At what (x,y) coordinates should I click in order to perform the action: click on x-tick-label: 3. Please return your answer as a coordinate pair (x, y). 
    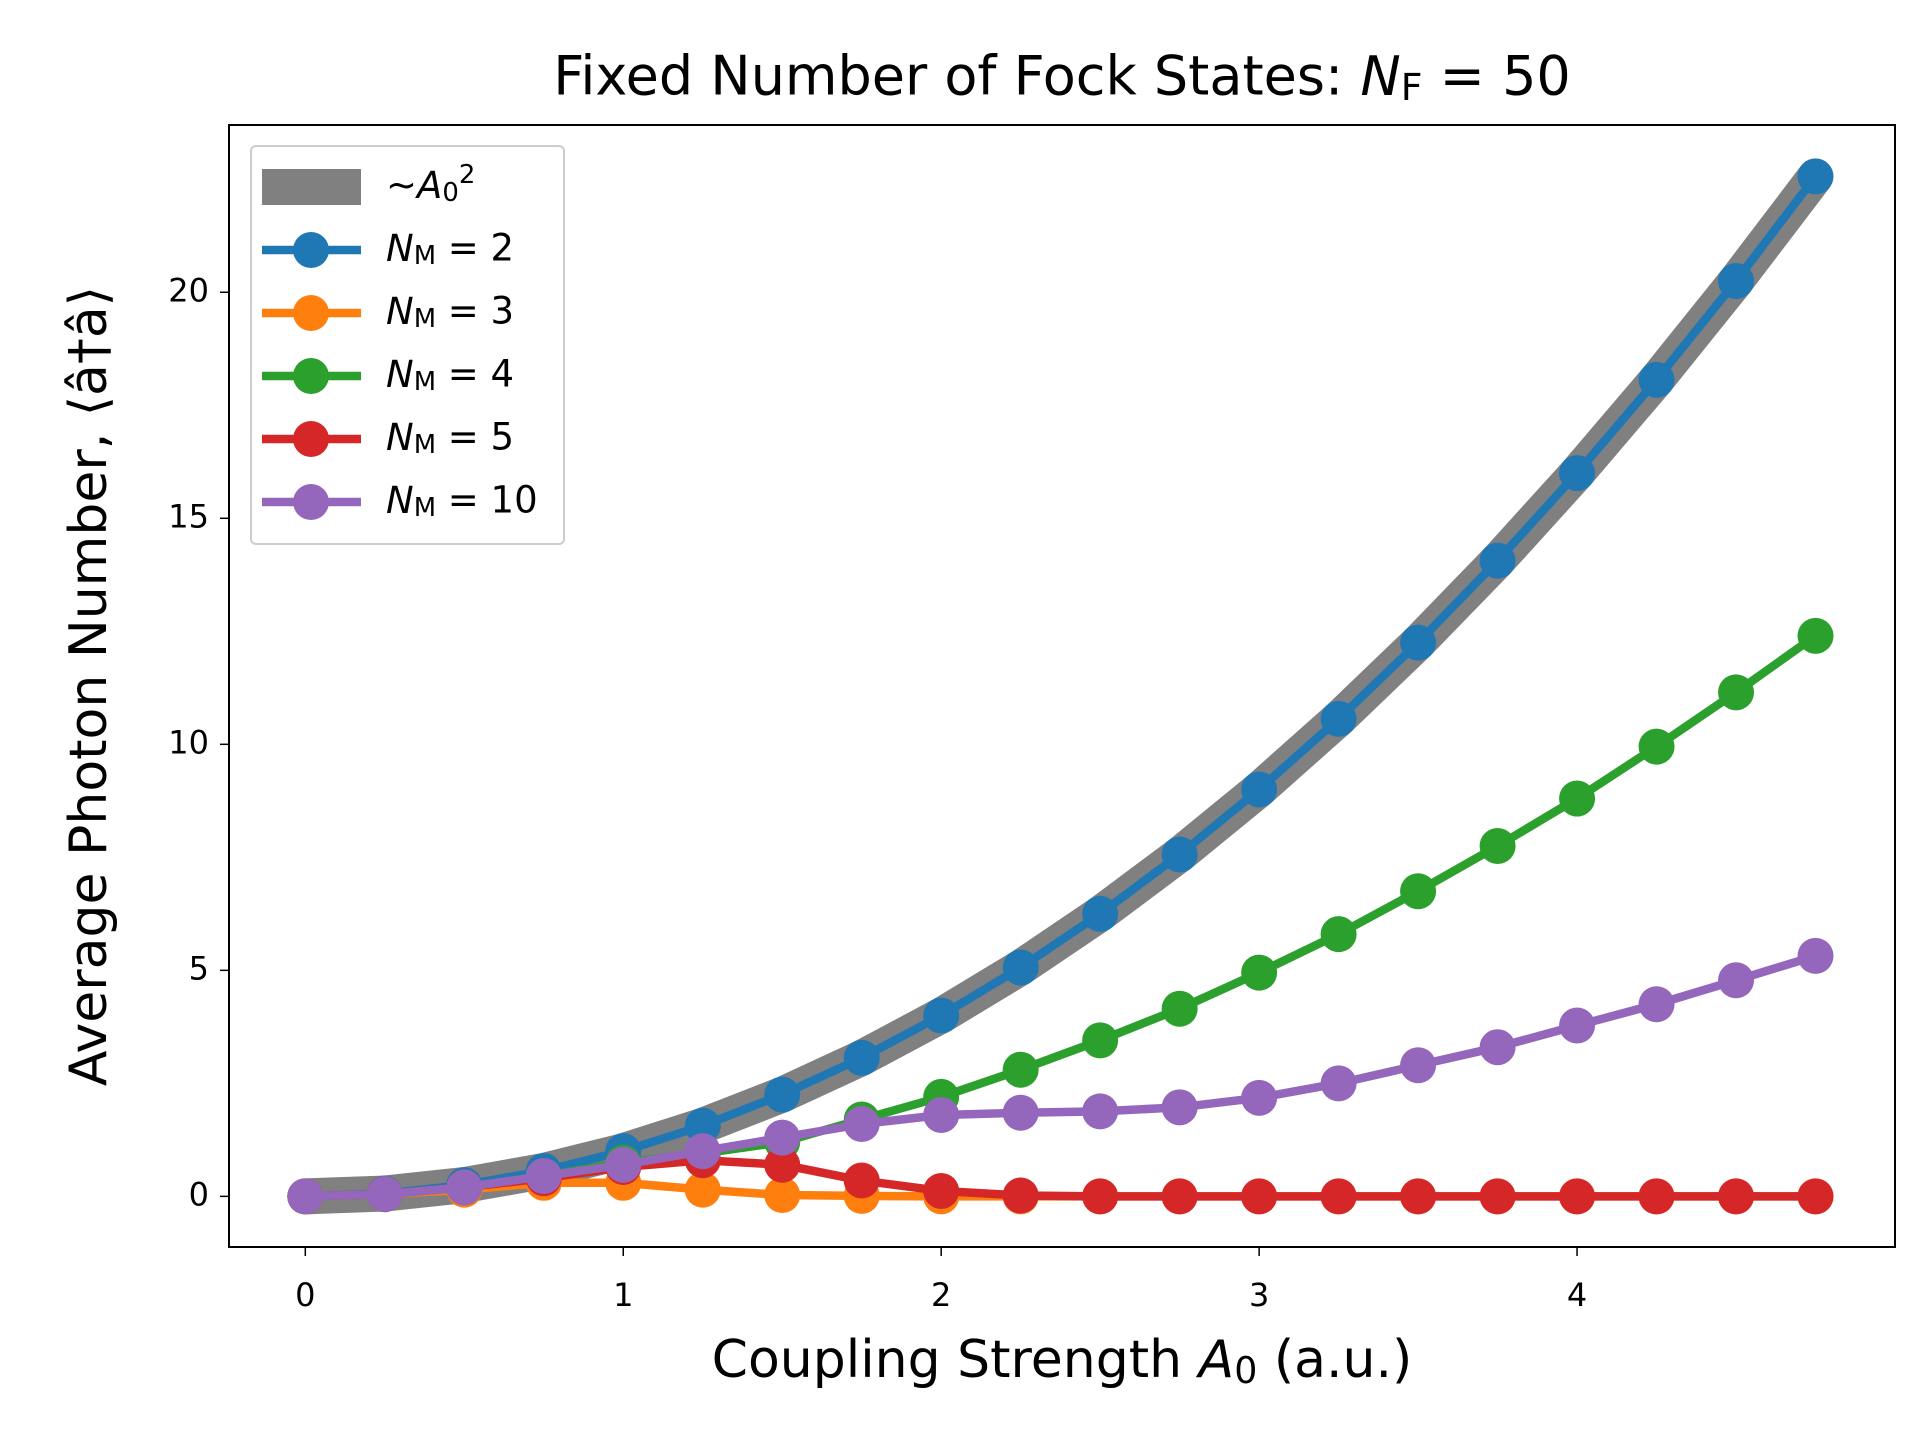
    Looking at the image, I should click on (1259, 1295).